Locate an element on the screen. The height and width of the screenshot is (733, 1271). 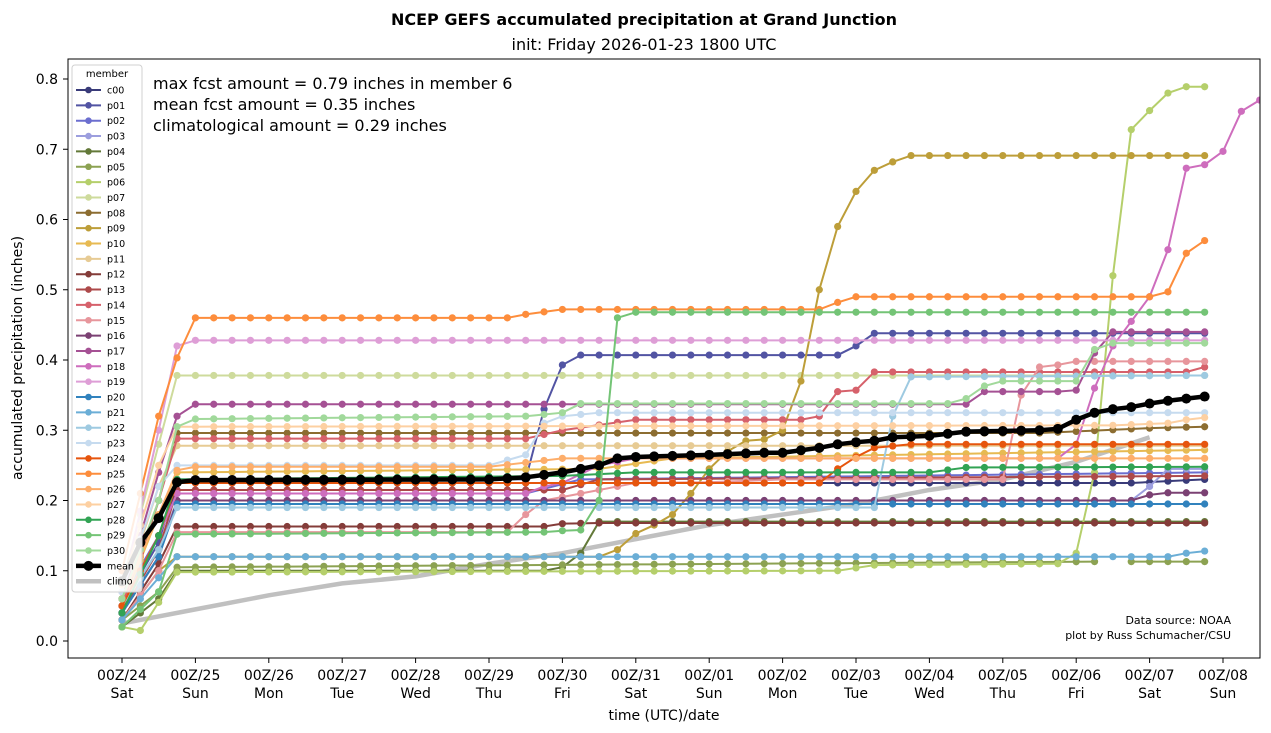
x-tick-day: Mon is located at coordinates (783, 694).